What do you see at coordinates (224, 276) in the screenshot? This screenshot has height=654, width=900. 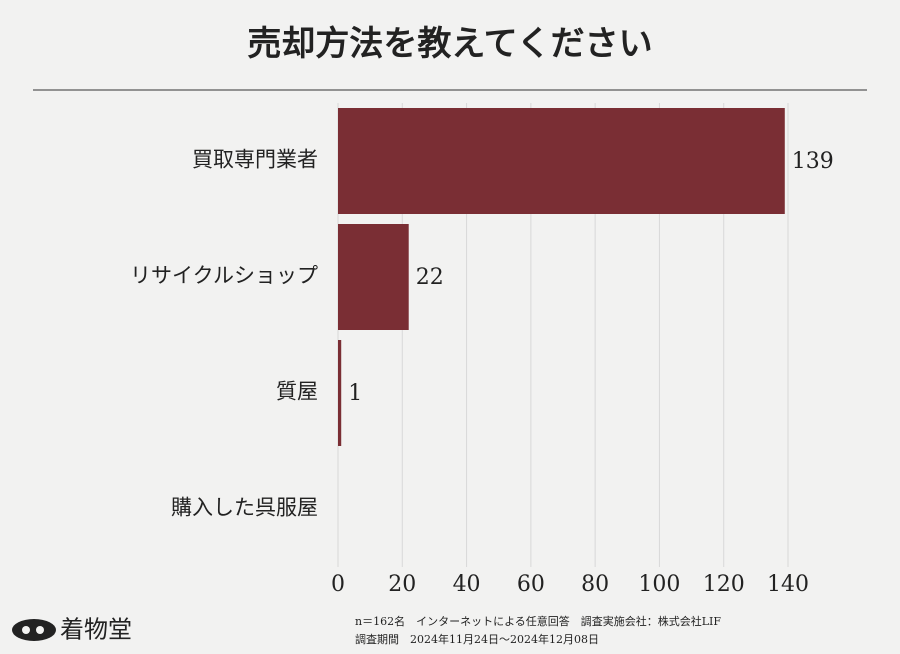 I see `y-tick-label: リサイクルショップ` at bounding box center [224, 276].